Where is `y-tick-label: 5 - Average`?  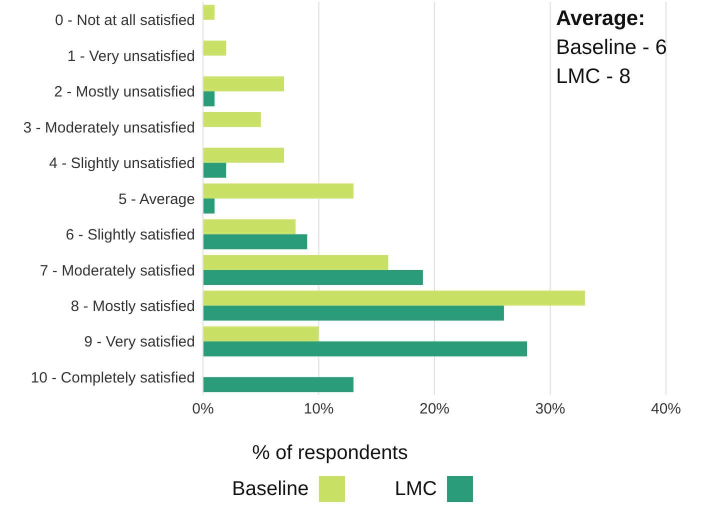 y-tick-label: 5 - Average is located at coordinates (156, 199).